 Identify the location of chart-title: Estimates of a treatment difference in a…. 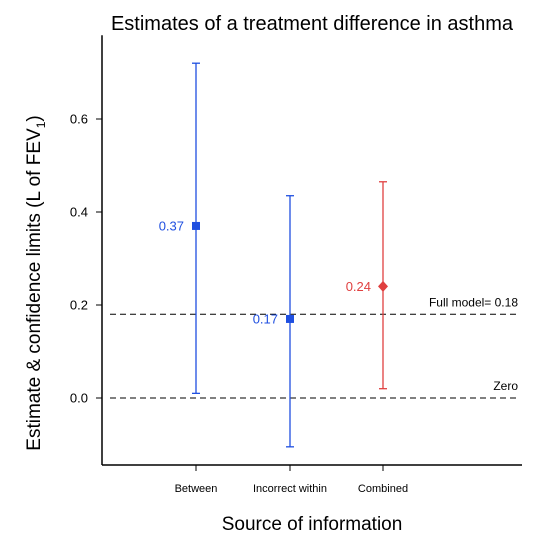
(312, 24).